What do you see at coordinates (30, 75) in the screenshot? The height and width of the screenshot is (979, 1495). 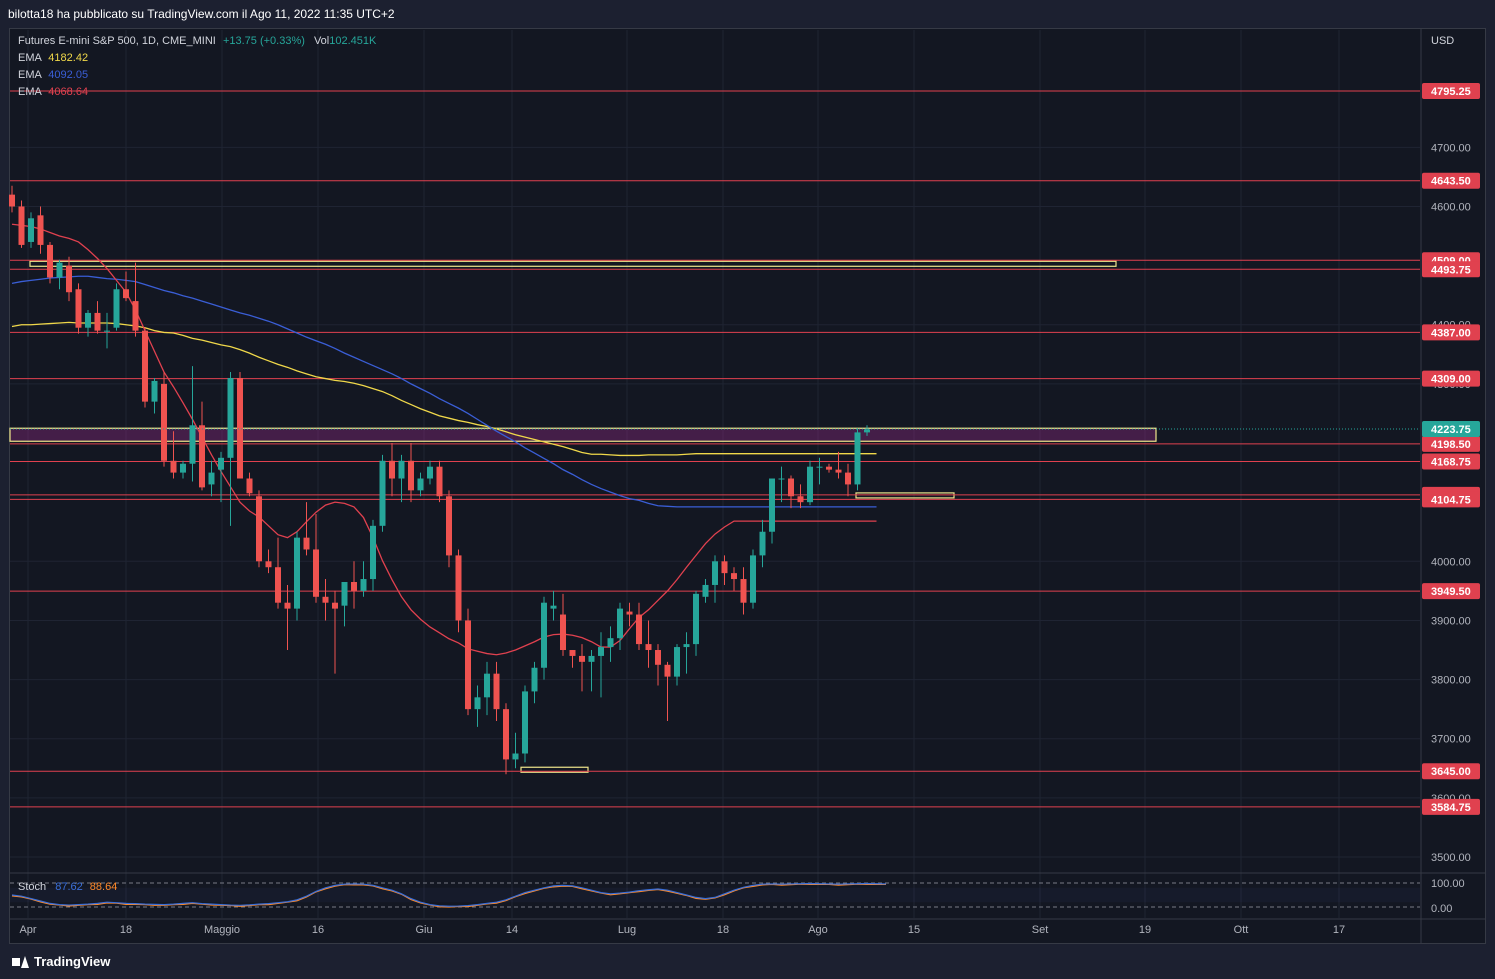 I see `ema-label: EMA` at bounding box center [30, 75].